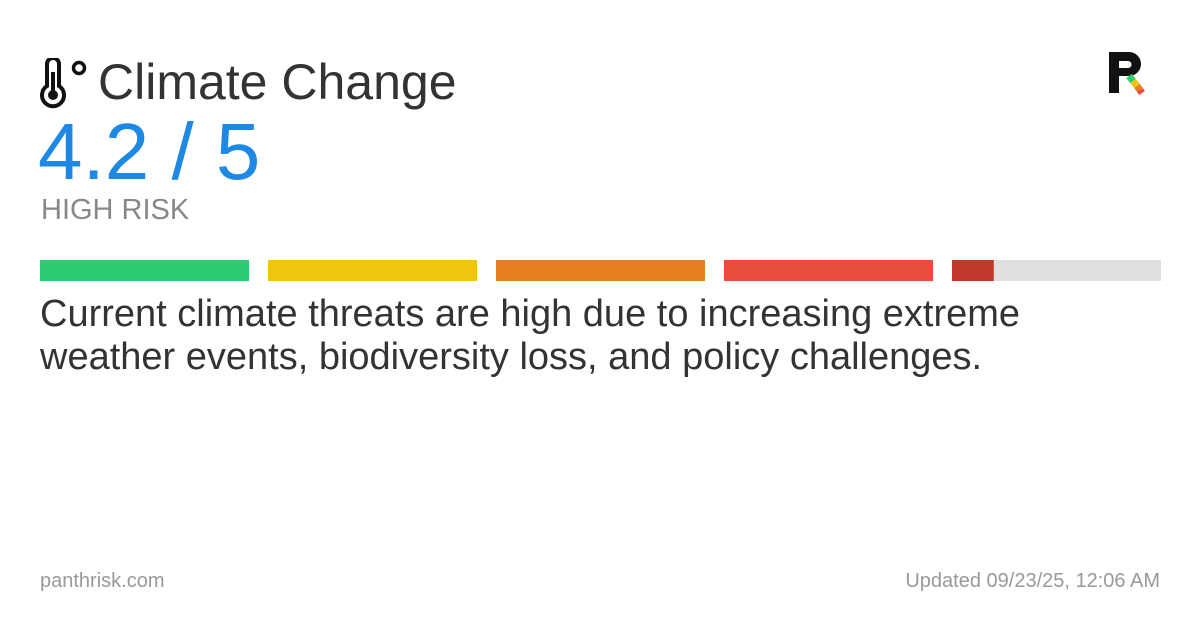 The width and height of the screenshot is (1200, 630). What do you see at coordinates (1127, 73) in the screenshot?
I see `logo` at bounding box center [1127, 73].